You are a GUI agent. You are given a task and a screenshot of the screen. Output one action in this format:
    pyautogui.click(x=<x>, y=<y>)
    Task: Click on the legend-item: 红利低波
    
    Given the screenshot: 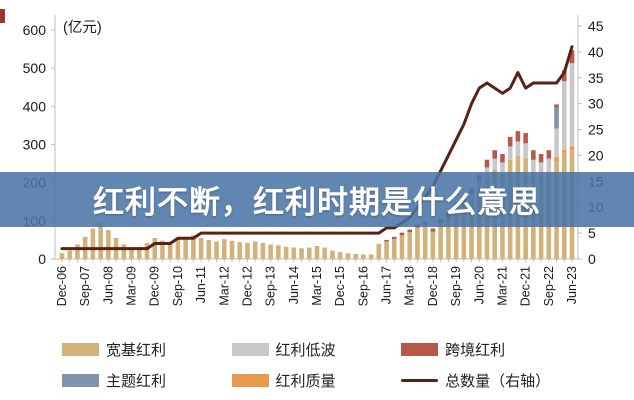 What is the action you would take?
    pyautogui.click(x=312, y=349)
    